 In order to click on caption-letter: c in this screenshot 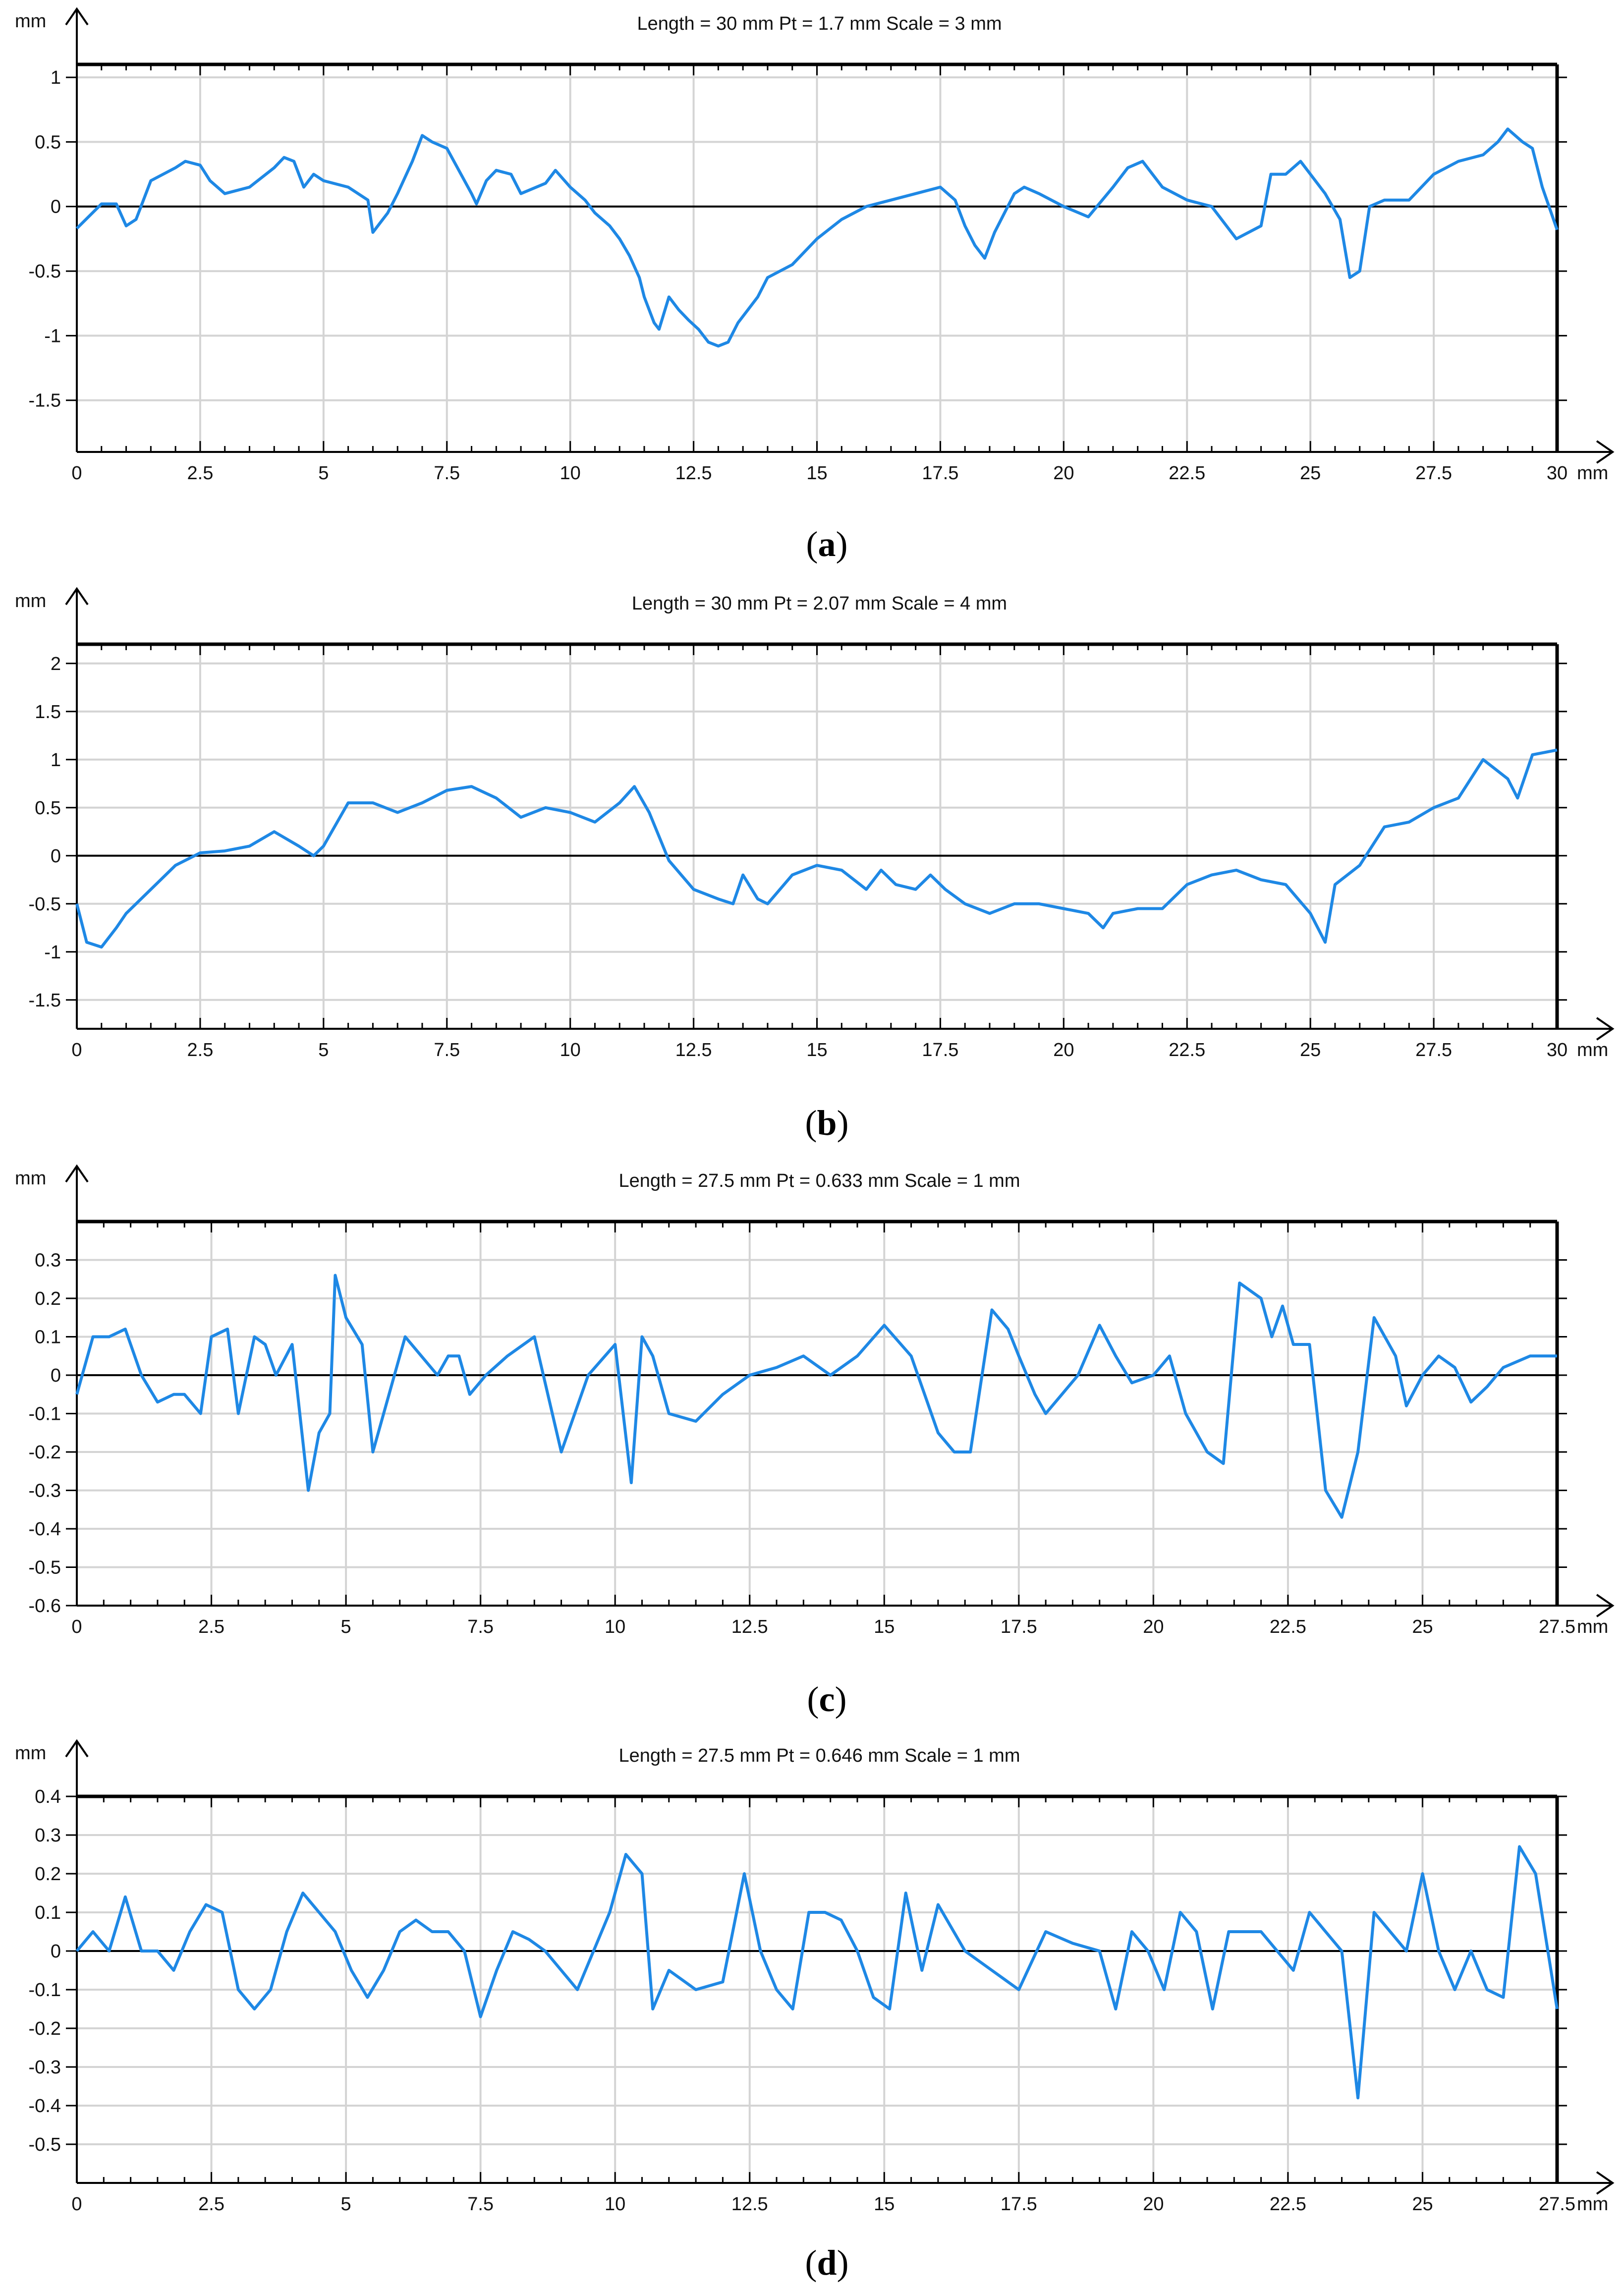, I will do `click(827, 1699)`.